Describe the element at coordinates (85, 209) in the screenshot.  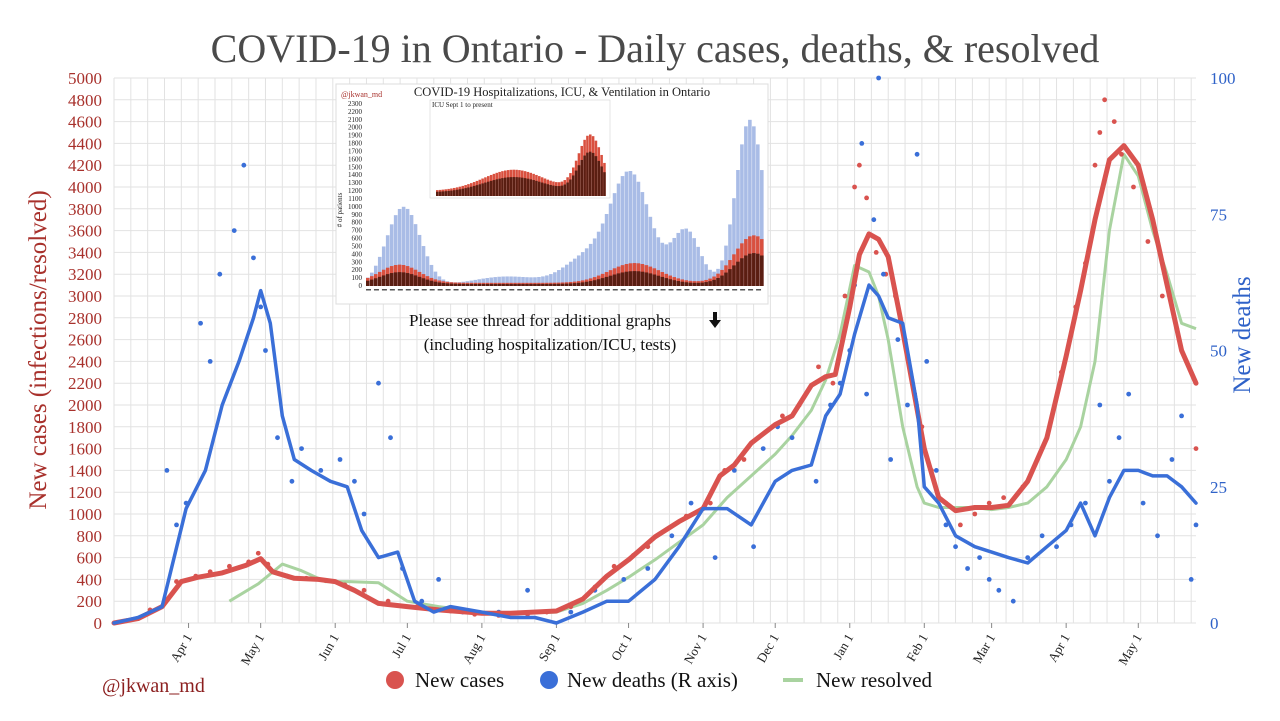
I see `left-tick-label: 3800` at that location.